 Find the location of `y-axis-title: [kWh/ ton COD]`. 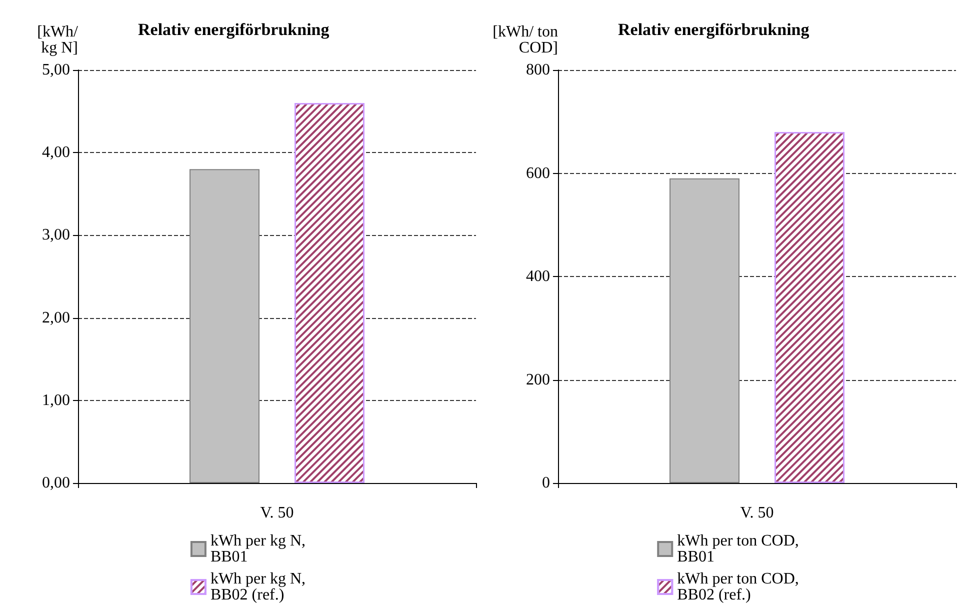

y-axis-title: [kWh/ ton COD] is located at coordinates (525, 40).